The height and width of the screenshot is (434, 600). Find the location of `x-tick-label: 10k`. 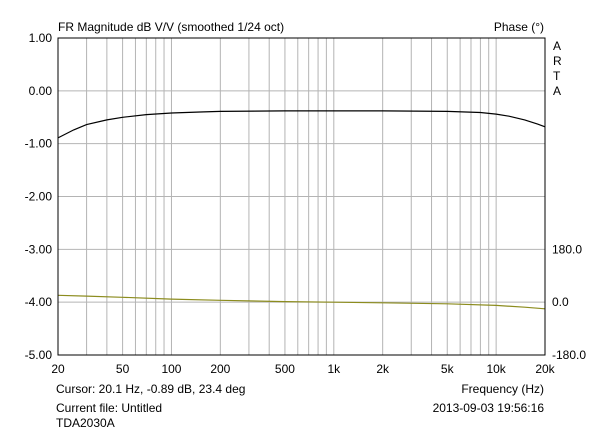

x-tick-label: 10k is located at coordinates (496, 369).